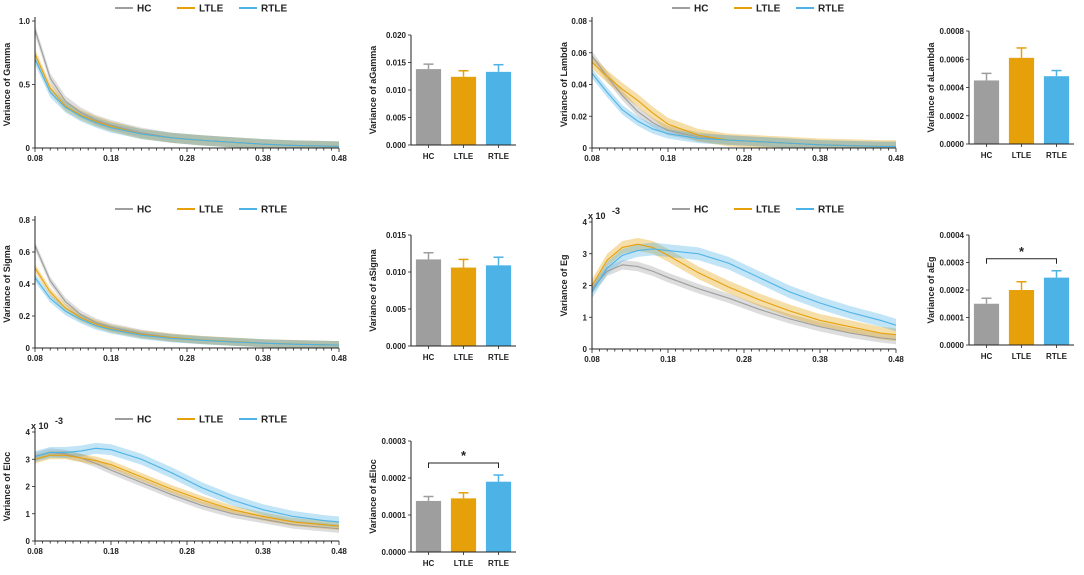 This screenshot has width=1084, height=575. I want to click on y-axis-label: Variance of aLambda, so click(931, 86).